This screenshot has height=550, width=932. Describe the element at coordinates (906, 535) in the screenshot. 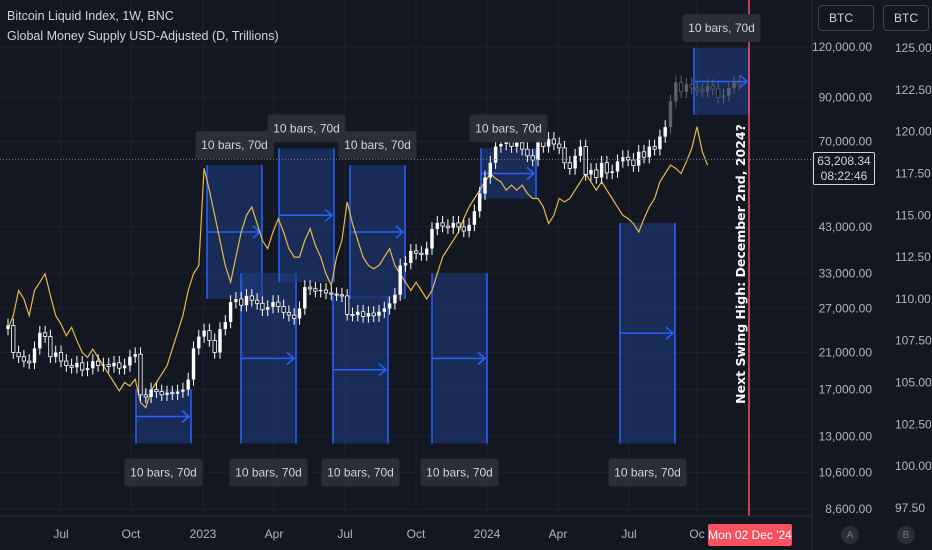

I see `scale-b-button: B` at that location.